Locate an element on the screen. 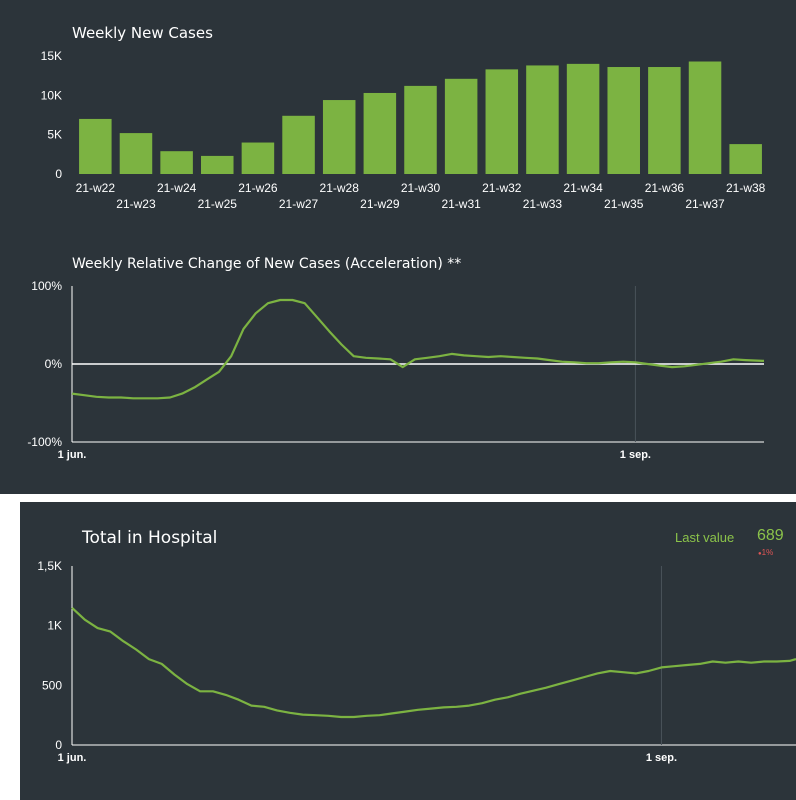 This screenshot has height=800, width=796. x-tick-label: 21-w37 is located at coordinates (705, 204).